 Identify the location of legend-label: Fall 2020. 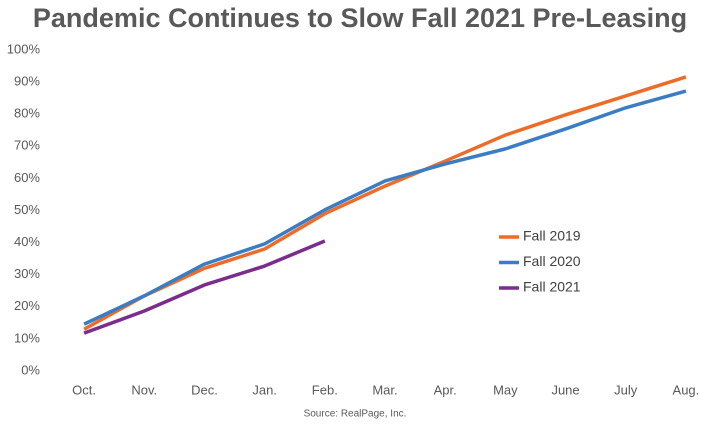
(552, 261).